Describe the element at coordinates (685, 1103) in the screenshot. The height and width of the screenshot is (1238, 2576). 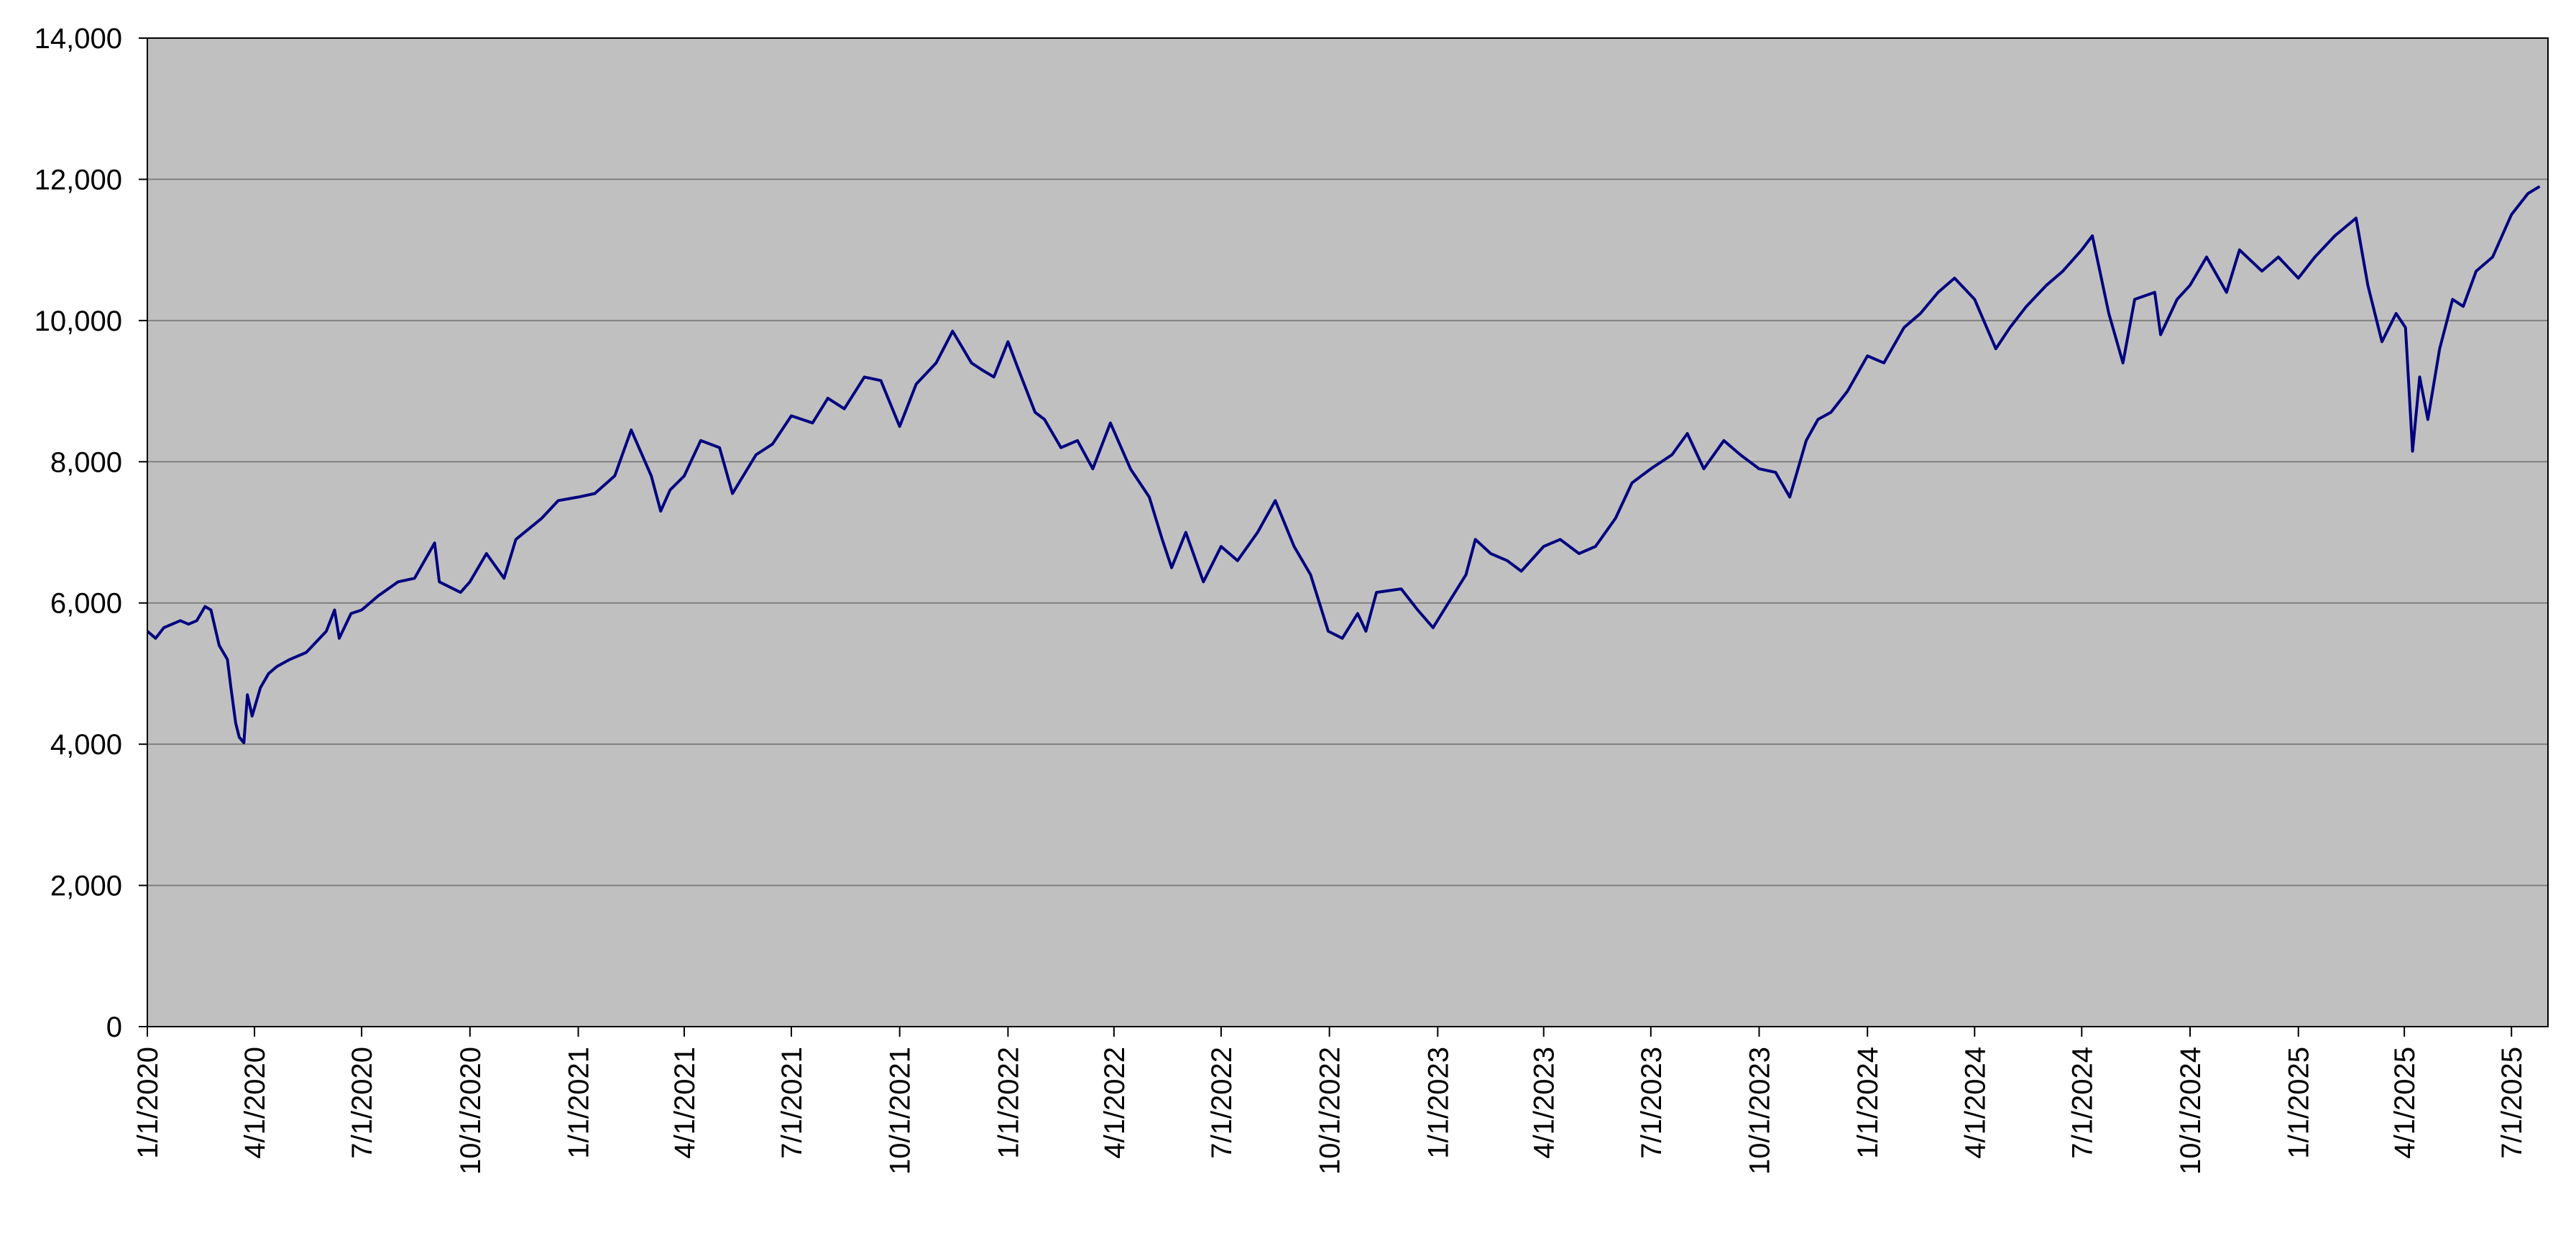
I see `x-tick-label: 4/1/2021` at that location.